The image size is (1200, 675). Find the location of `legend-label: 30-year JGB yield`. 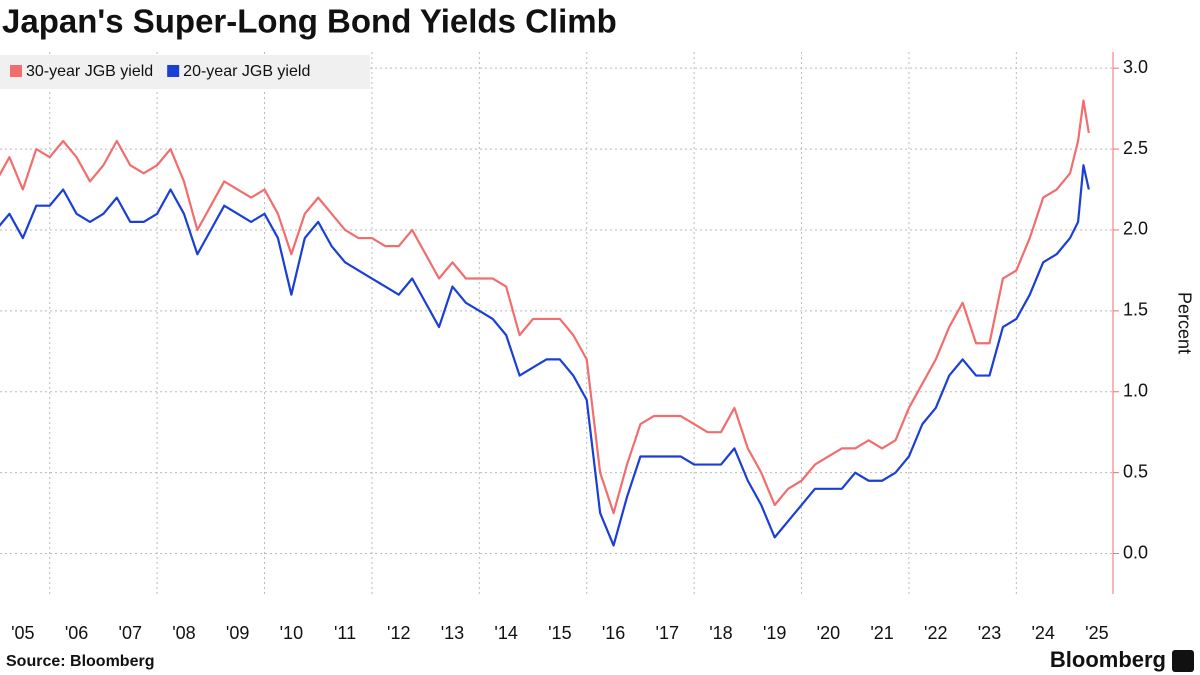

legend-label: 30-year JGB yield is located at coordinates (89, 71).